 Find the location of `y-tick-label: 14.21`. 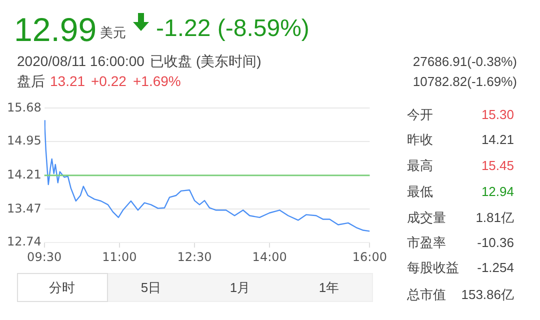

y-tick-label: 14.21 is located at coordinates (24, 175).